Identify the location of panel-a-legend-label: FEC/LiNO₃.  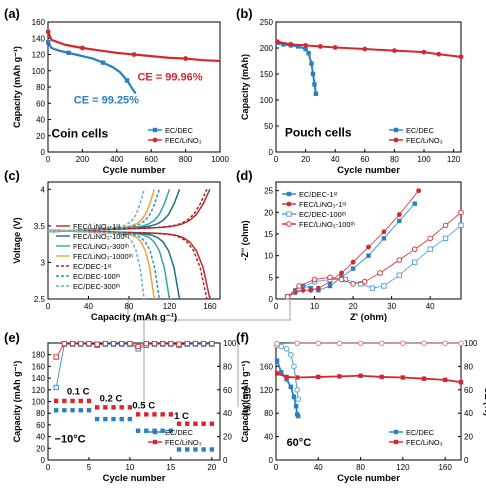
(183, 140).